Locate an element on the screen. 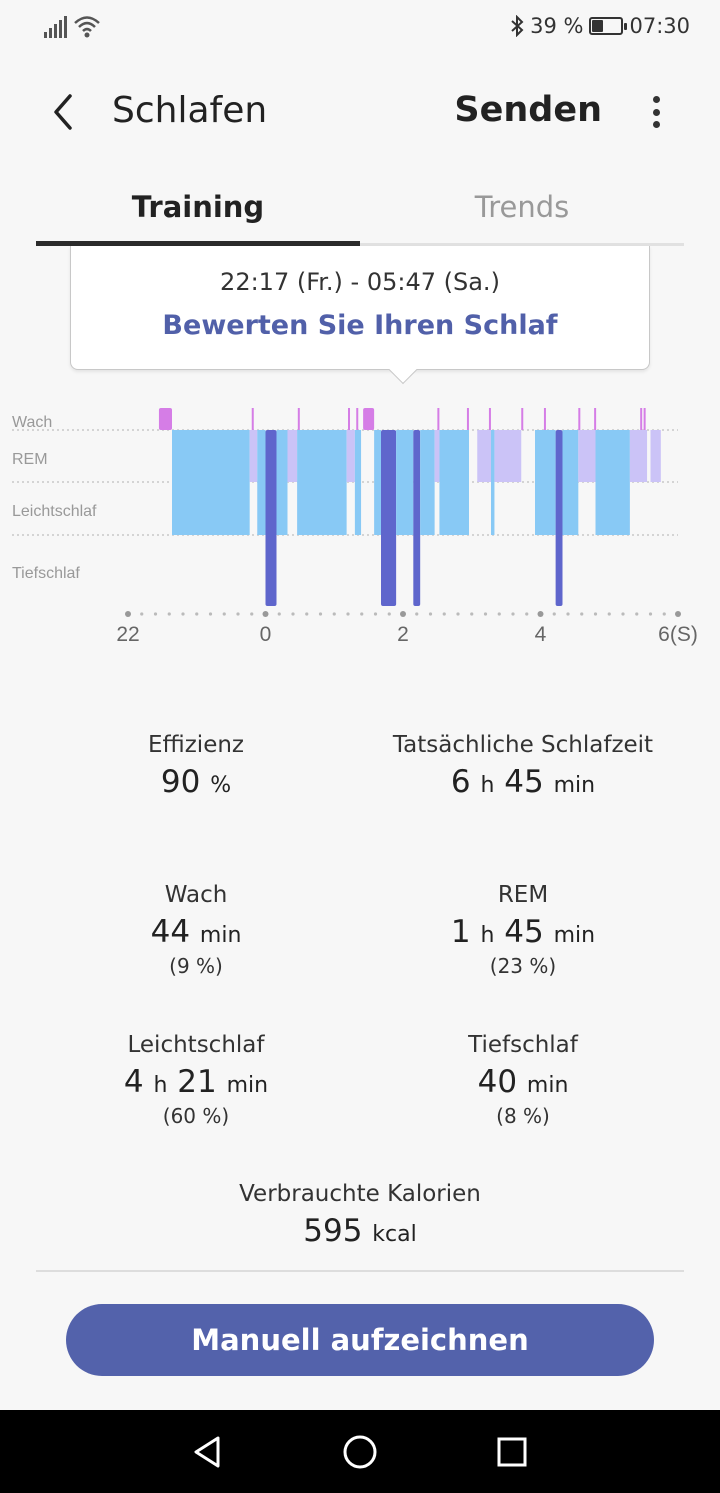 The width and height of the screenshot is (720, 1493). manual-record-button: Manuell aufzeichnen is located at coordinates (360, 1340).